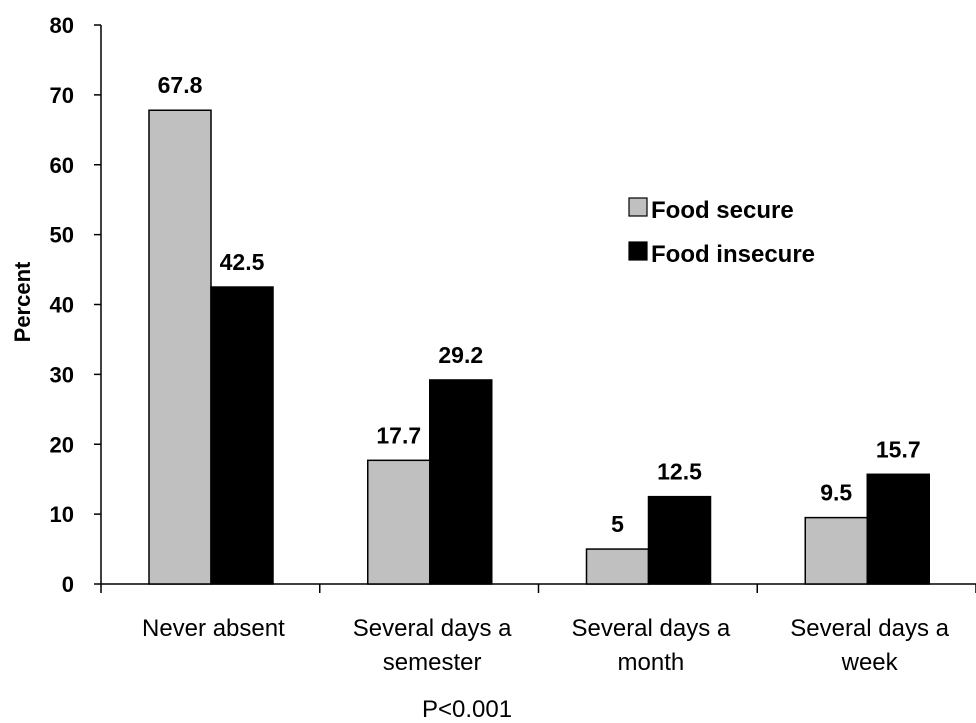 This screenshot has height=723, width=976. What do you see at coordinates (22, 301) in the screenshot?
I see `y-axis-title: Percent` at bounding box center [22, 301].